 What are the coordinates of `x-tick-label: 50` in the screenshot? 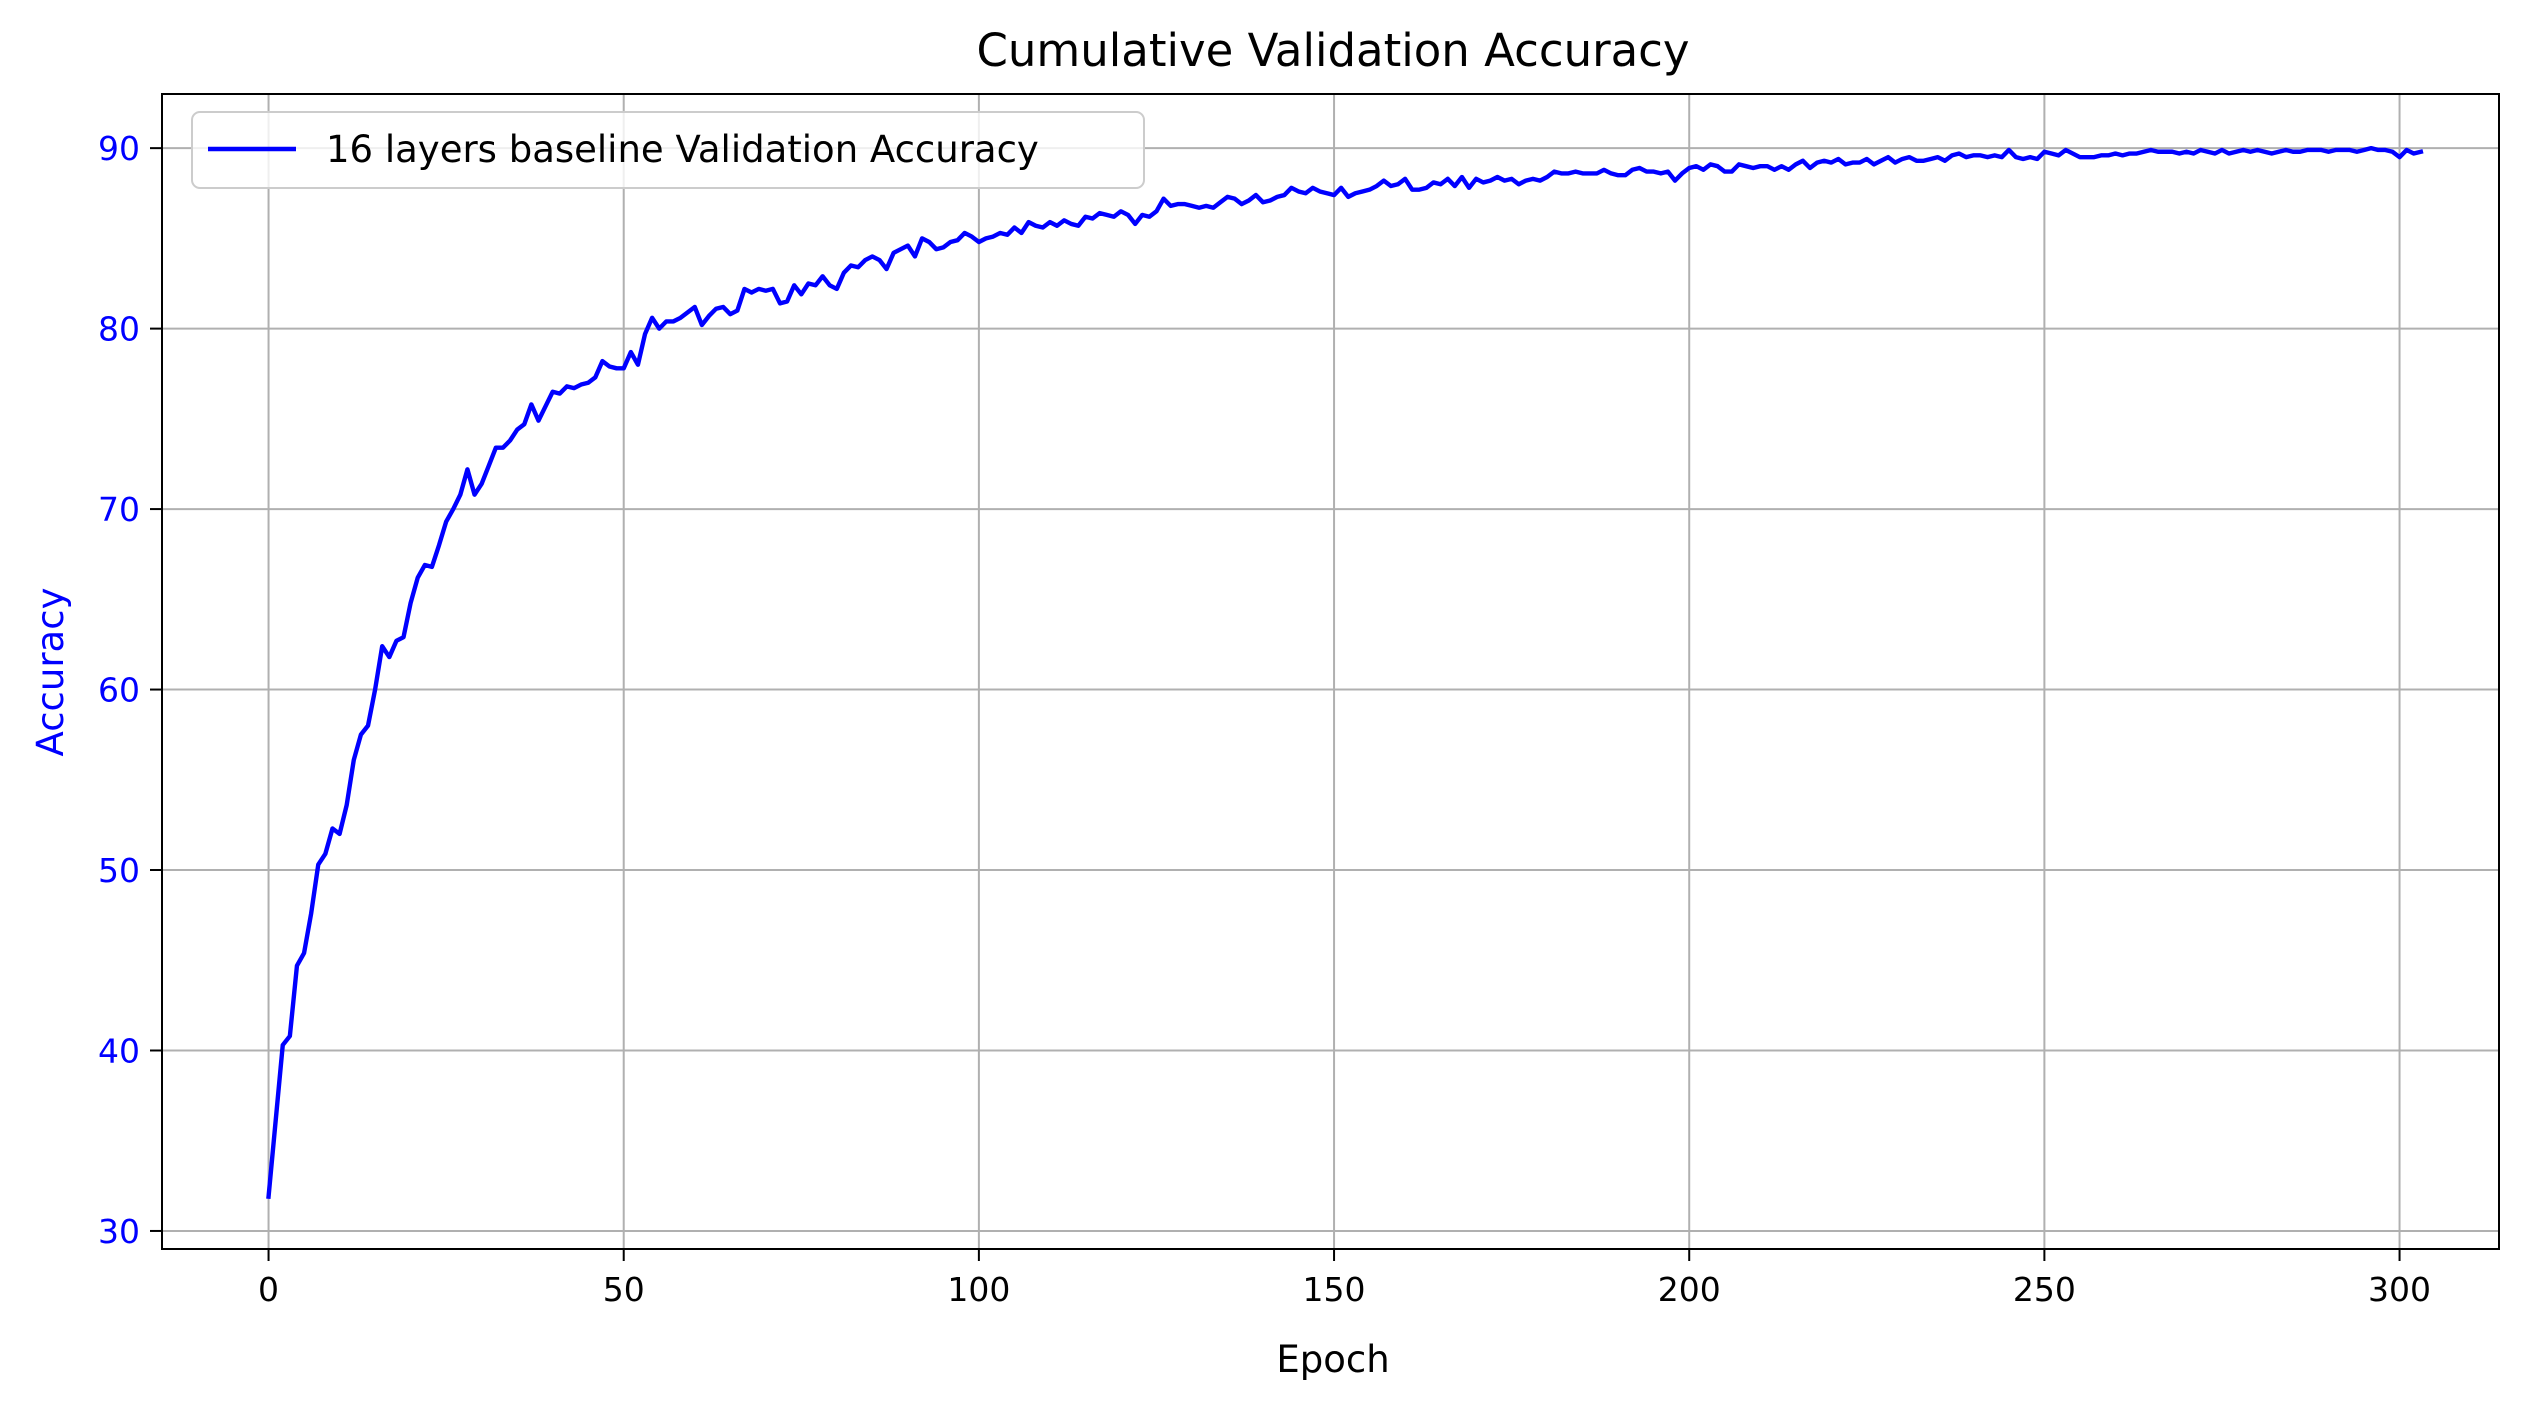 It's located at (624, 1289).